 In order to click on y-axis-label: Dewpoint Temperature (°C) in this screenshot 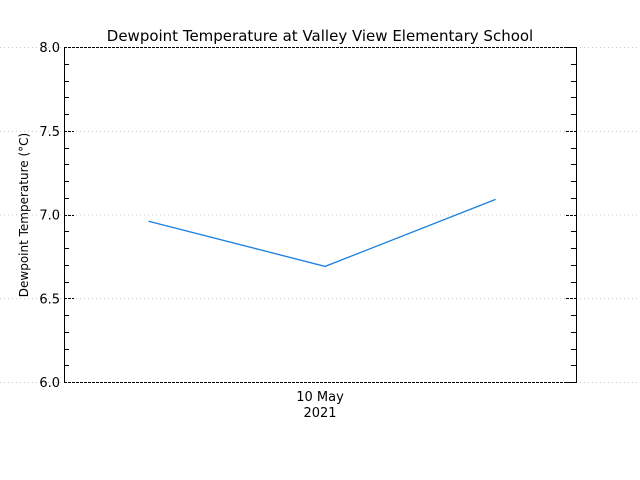, I will do `click(24, 215)`.